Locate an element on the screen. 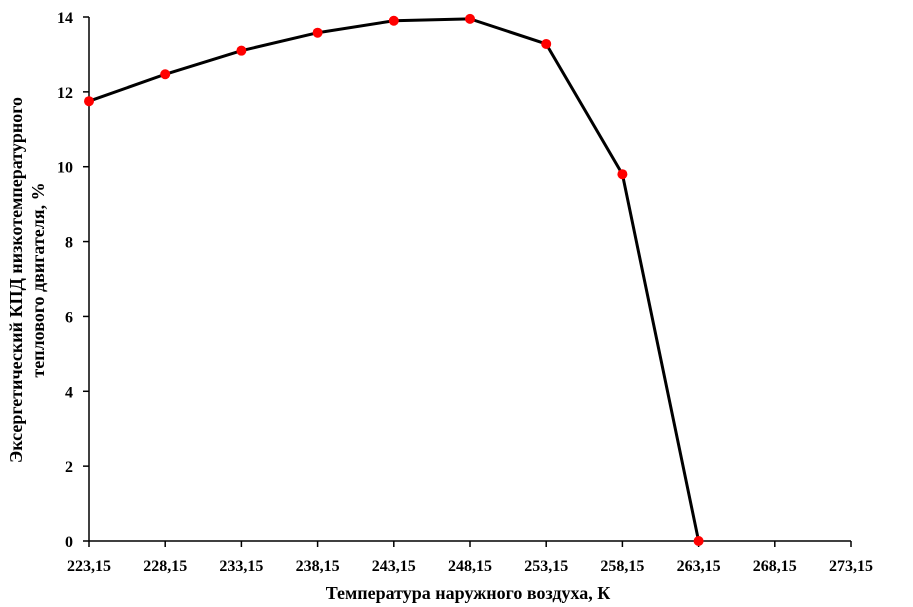 This screenshot has width=913, height=607. x-tick-label: 248,15 is located at coordinates (470, 566).